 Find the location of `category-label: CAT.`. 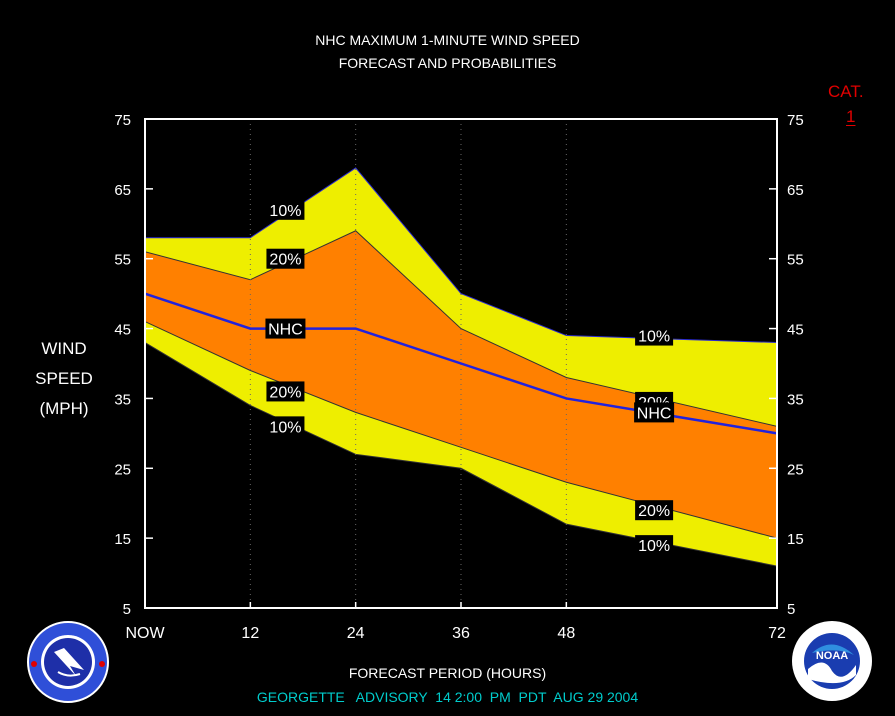

category-label: CAT. is located at coordinates (846, 91).